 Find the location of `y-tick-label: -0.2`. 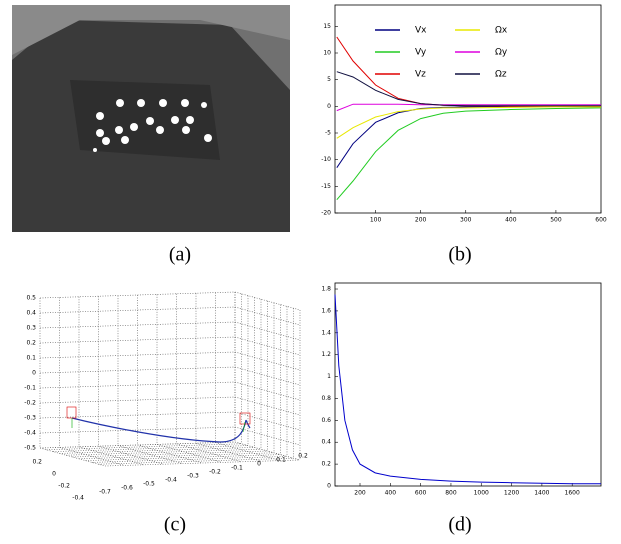

y-tick-label: -0.2 is located at coordinates (64, 486).